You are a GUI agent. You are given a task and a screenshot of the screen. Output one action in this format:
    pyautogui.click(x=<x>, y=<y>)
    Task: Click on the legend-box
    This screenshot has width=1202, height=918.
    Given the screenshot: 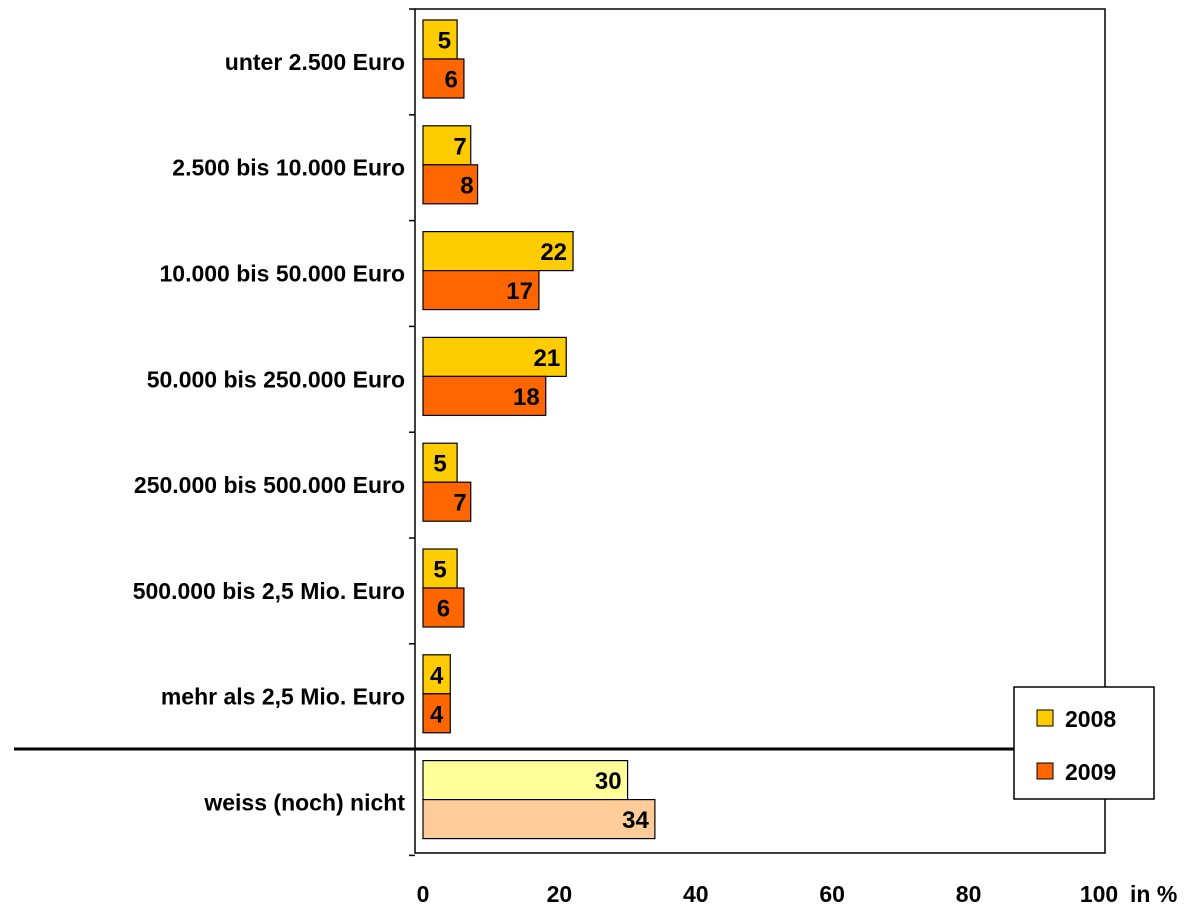 What is the action you would take?
    pyautogui.click(x=1084, y=743)
    